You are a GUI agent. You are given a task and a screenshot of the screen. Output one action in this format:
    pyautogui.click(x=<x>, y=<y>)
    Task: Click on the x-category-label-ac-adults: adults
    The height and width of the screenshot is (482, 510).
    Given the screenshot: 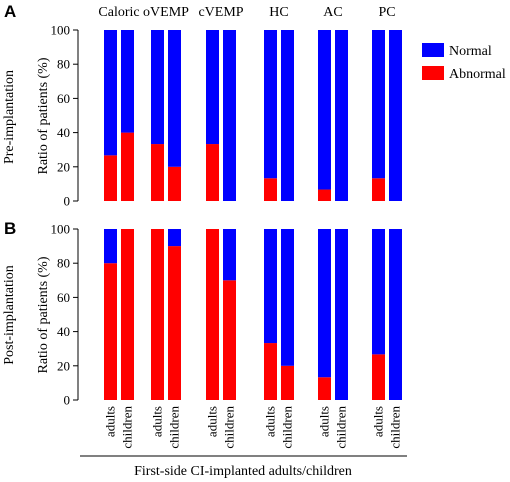 What is the action you would take?
    pyautogui.click(x=324, y=421)
    